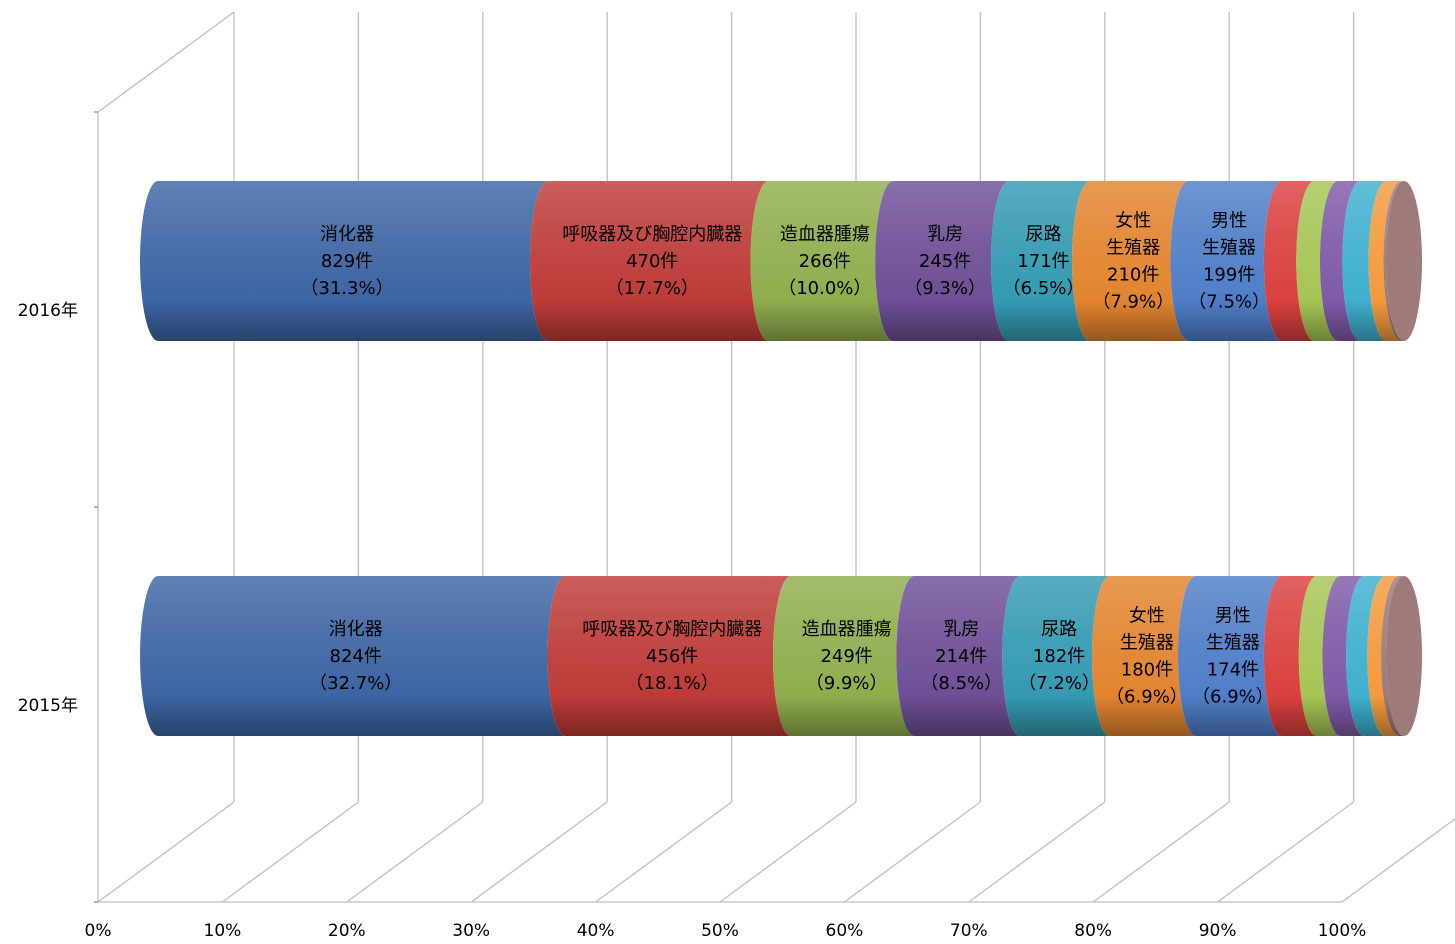 Image resolution: width=1455 pixels, height=944 pixels. I want to click on y-category-label: 2015年, so click(48, 706).